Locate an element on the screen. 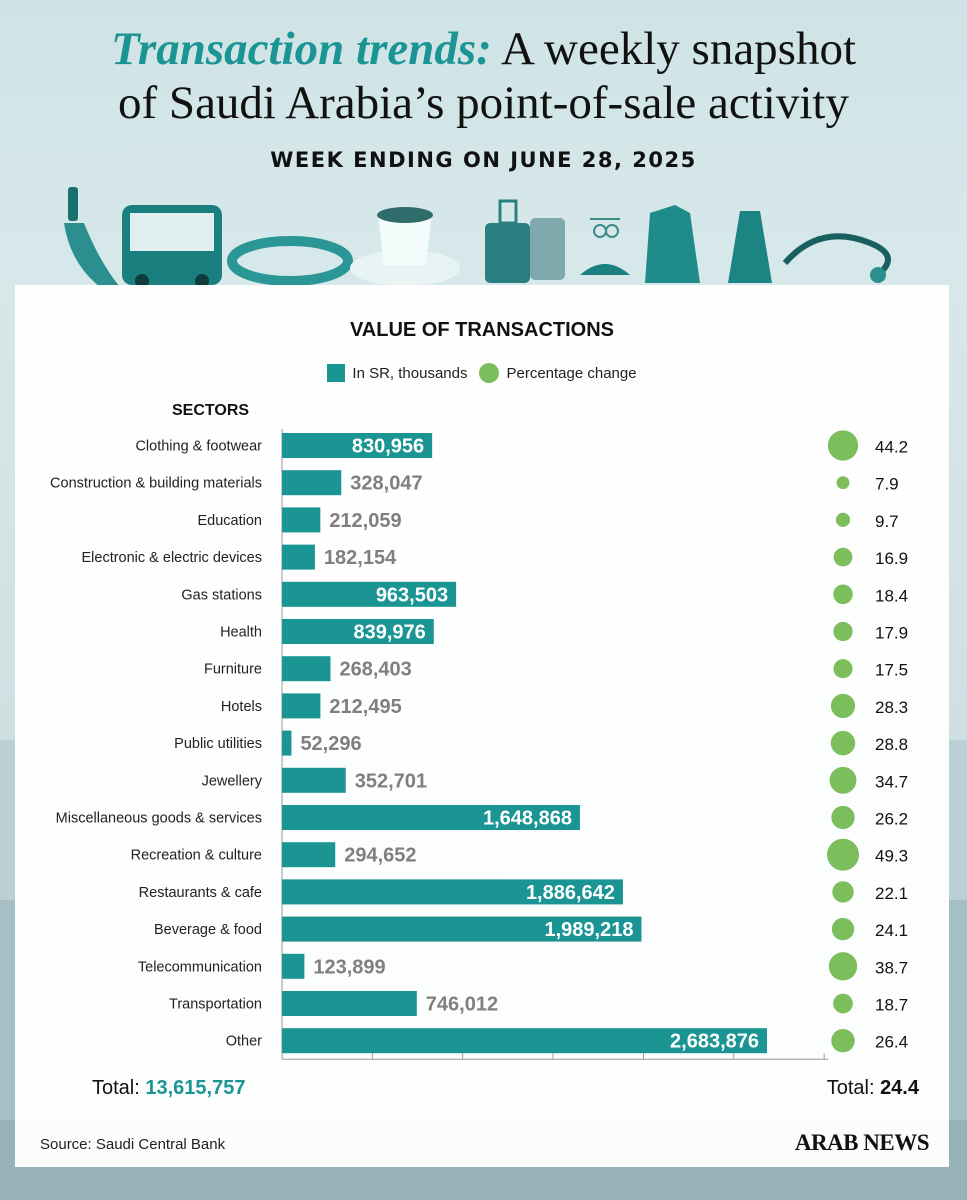 This screenshot has height=1200, width=967. bar-value-label: 352,701 is located at coordinates (391, 781).